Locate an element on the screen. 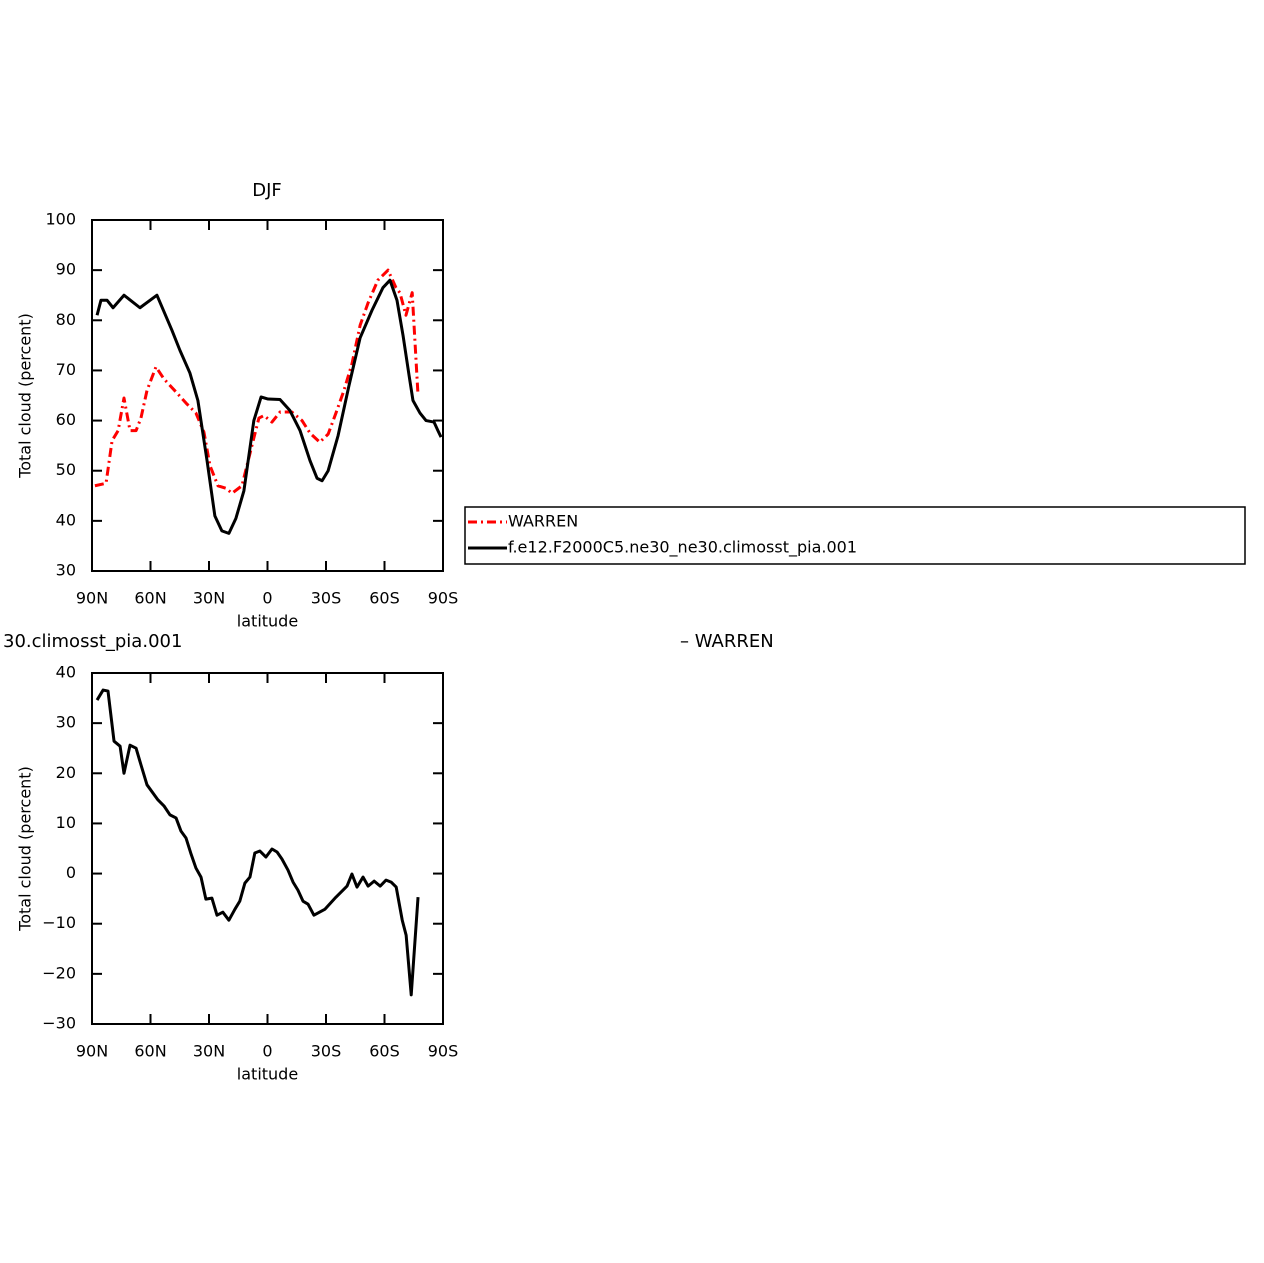 The width and height of the screenshot is (1264, 1263). y-tick-label: 100 is located at coordinates (60, 219).